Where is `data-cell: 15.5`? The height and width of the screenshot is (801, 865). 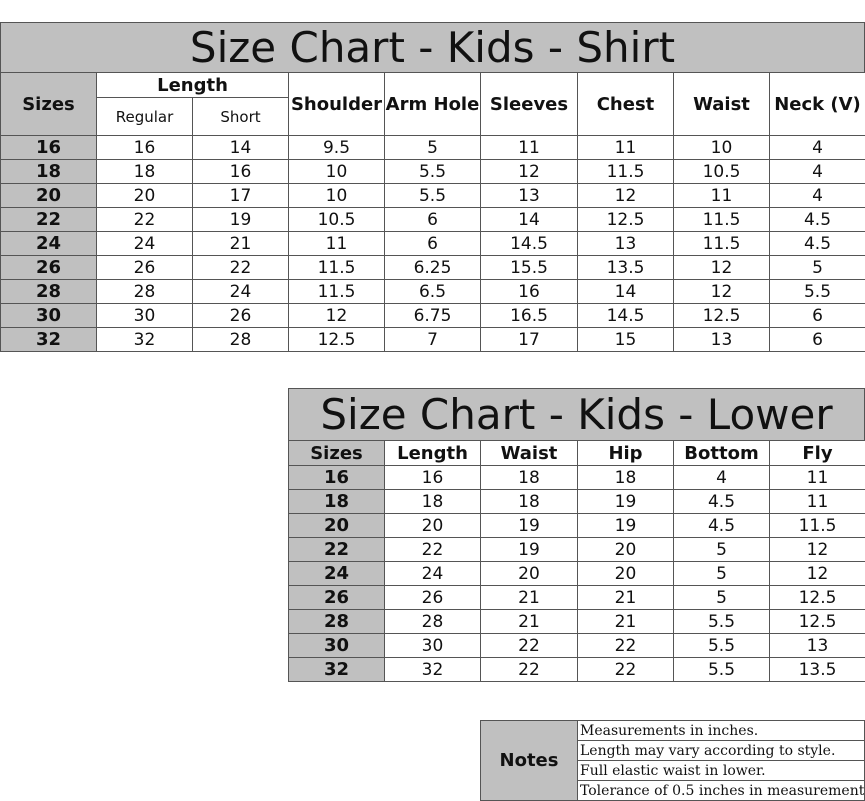
data-cell: 15.5 is located at coordinates (529, 267).